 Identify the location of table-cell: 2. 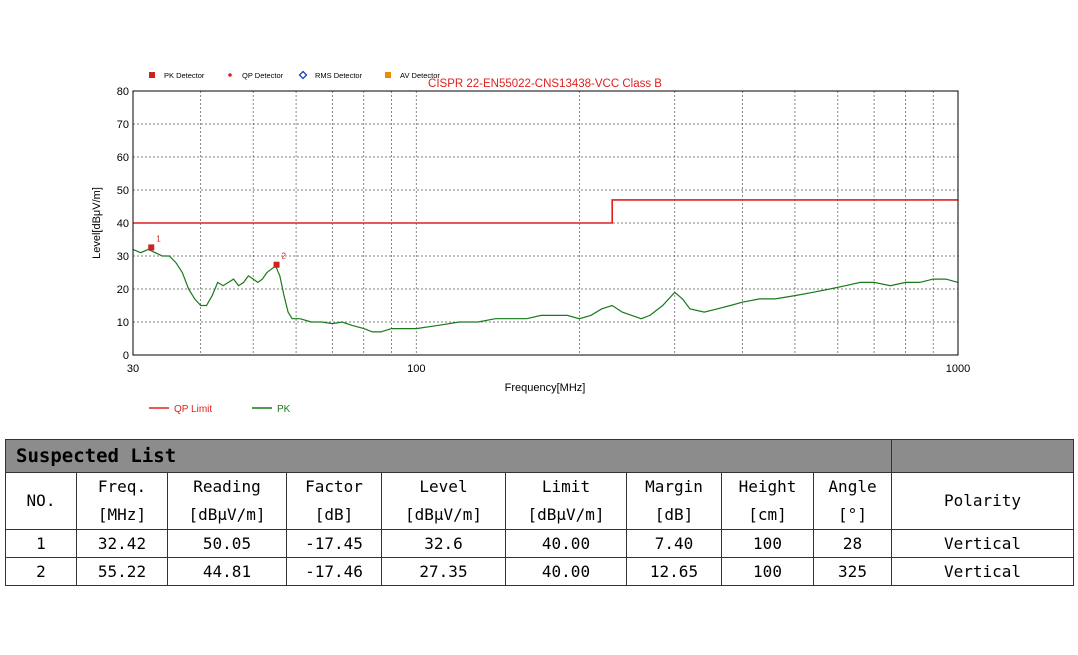
(41, 571).